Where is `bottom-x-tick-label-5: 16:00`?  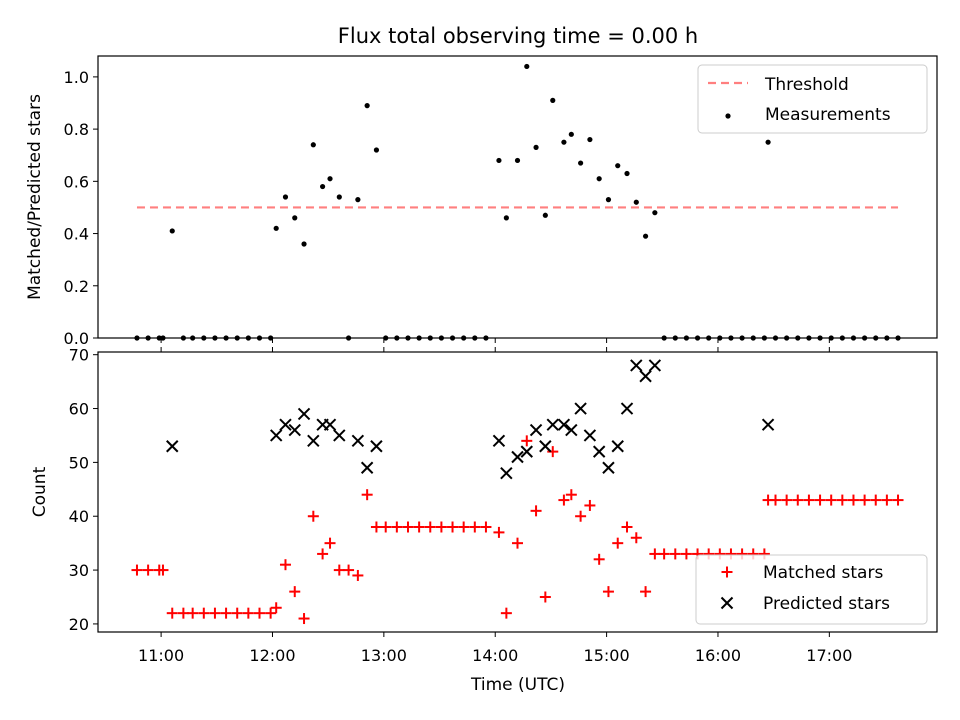 bottom-x-tick-label-5: 16:00 is located at coordinates (718, 655).